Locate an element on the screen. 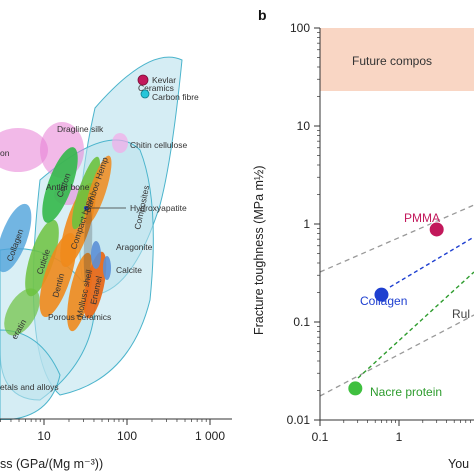 This screenshot has width=474, height=474. label-pmma: PMMA is located at coordinates (422, 218).